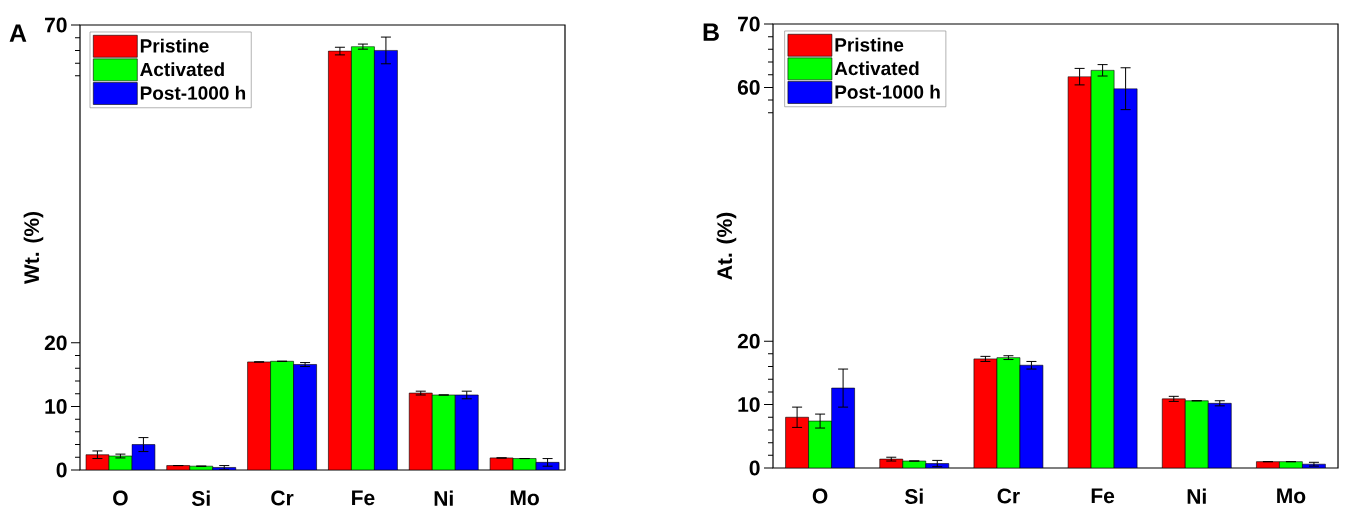 The height and width of the screenshot is (509, 1349). What do you see at coordinates (18, 33) in the screenshot?
I see `chart-title: A` at bounding box center [18, 33].